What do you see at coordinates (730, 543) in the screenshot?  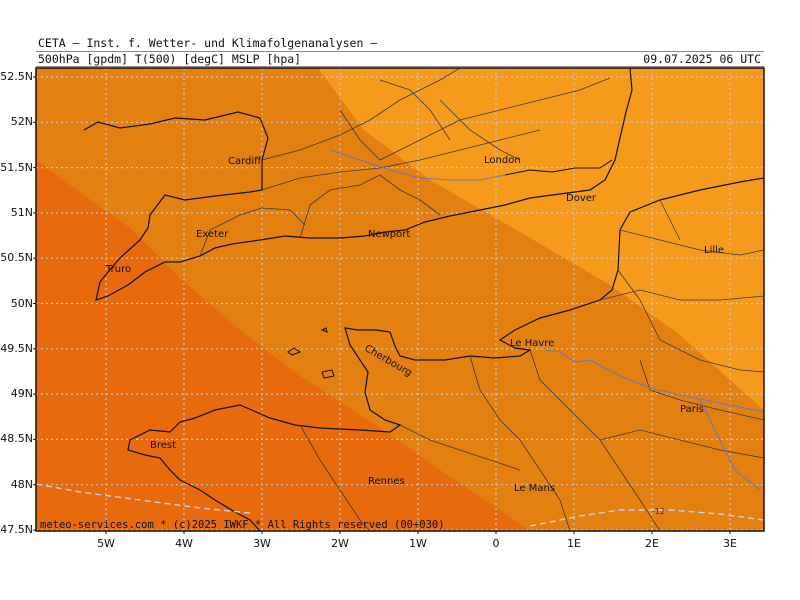 I see `lon-label: 3E` at bounding box center [730, 543].